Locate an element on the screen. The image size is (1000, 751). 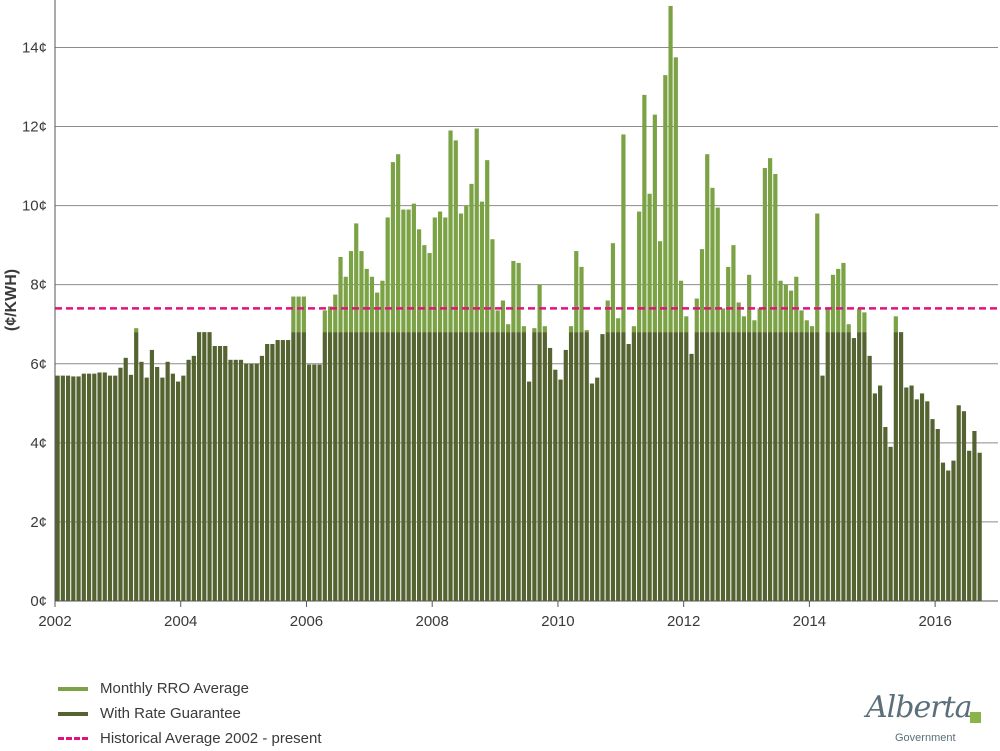
y-tick-label: 12¢ is located at coordinates (34, 127).